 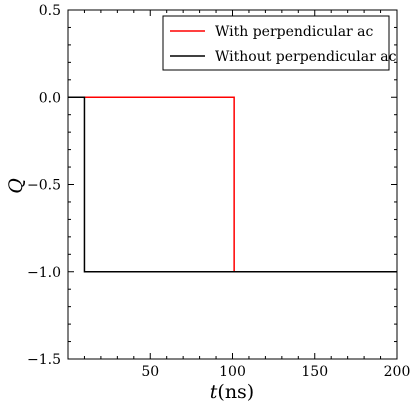 I want to click on x-axis-variable: t, so click(x=214, y=392).